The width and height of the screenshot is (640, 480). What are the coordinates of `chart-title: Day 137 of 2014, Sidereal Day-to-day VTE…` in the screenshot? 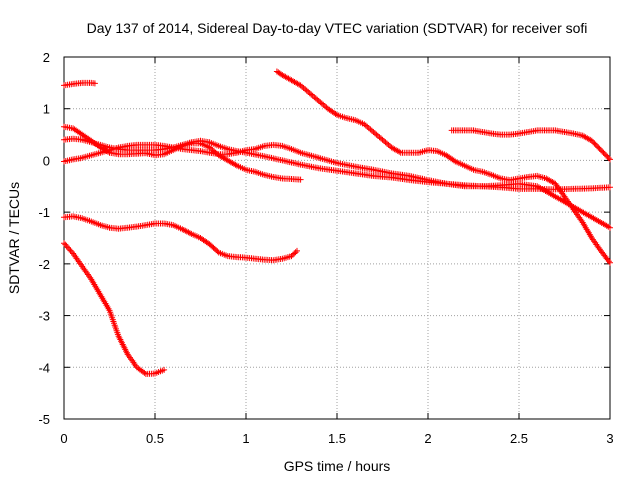 It's located at (337, 28).